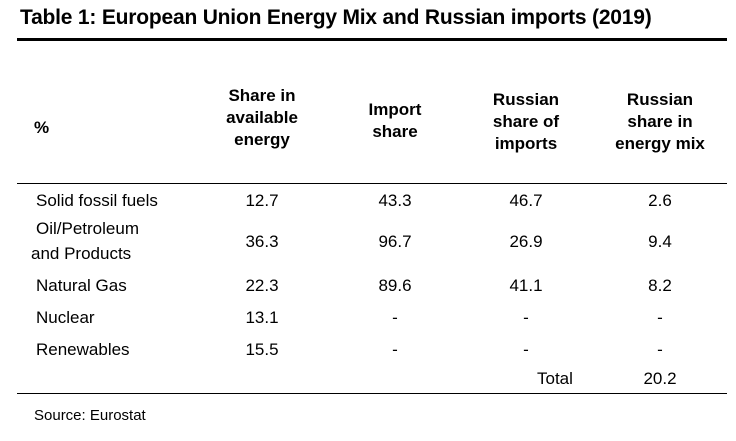  What do you see at coordinates (660, 200) in the screenshot?
I see `cell-russian-share-mix: 2.6` at bounding box center [660, 200].